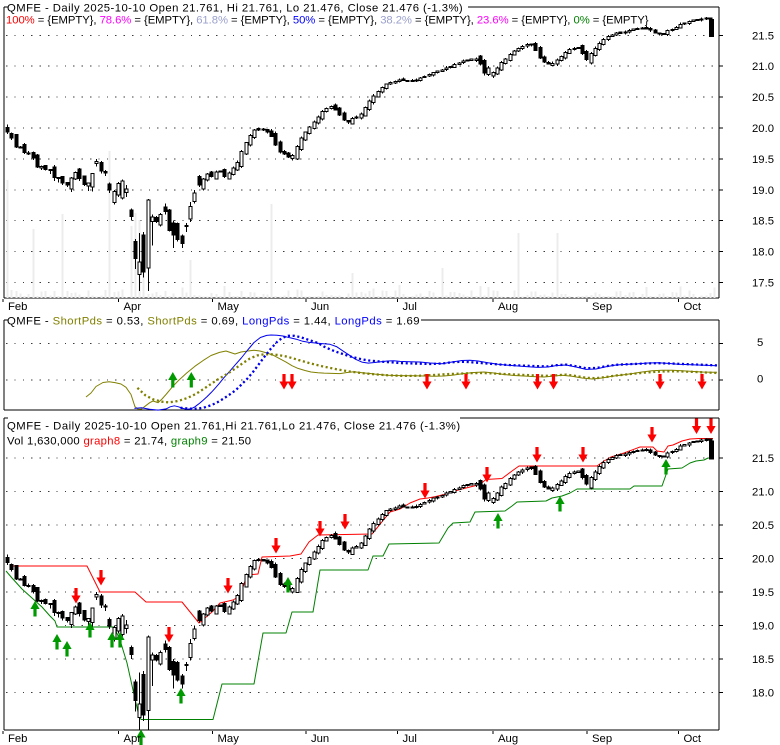 Image resolution: width=780 pixels, height=745 pixels. What do you see at coordinates (763, 284) in the screenshot?
I see `svg-text: 17.5` at bounding box center [763, 284].